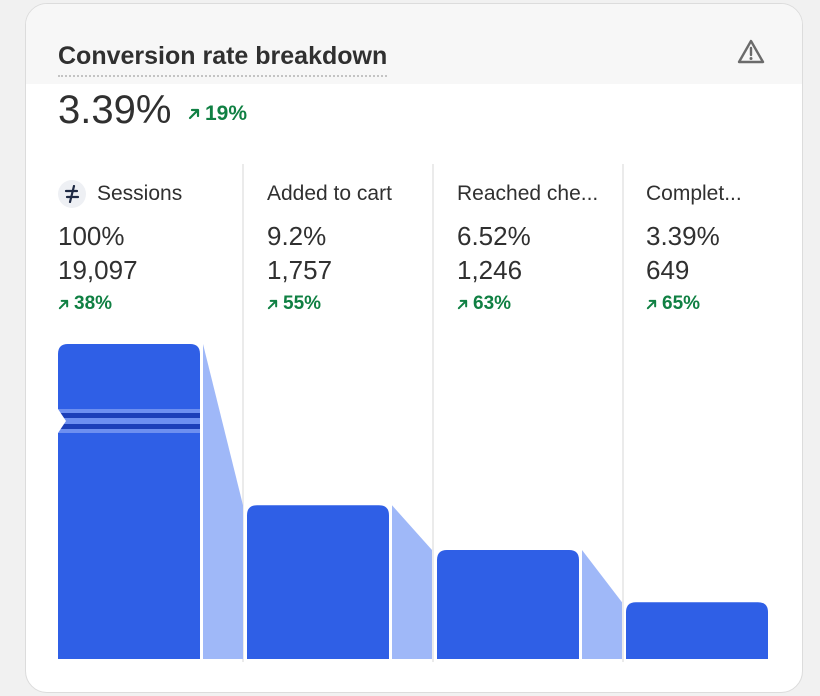  What do you see at coordinates (681, 303) in the screenshot?
I see `stage-change-value: 65%` at bounding box center [681, 303].